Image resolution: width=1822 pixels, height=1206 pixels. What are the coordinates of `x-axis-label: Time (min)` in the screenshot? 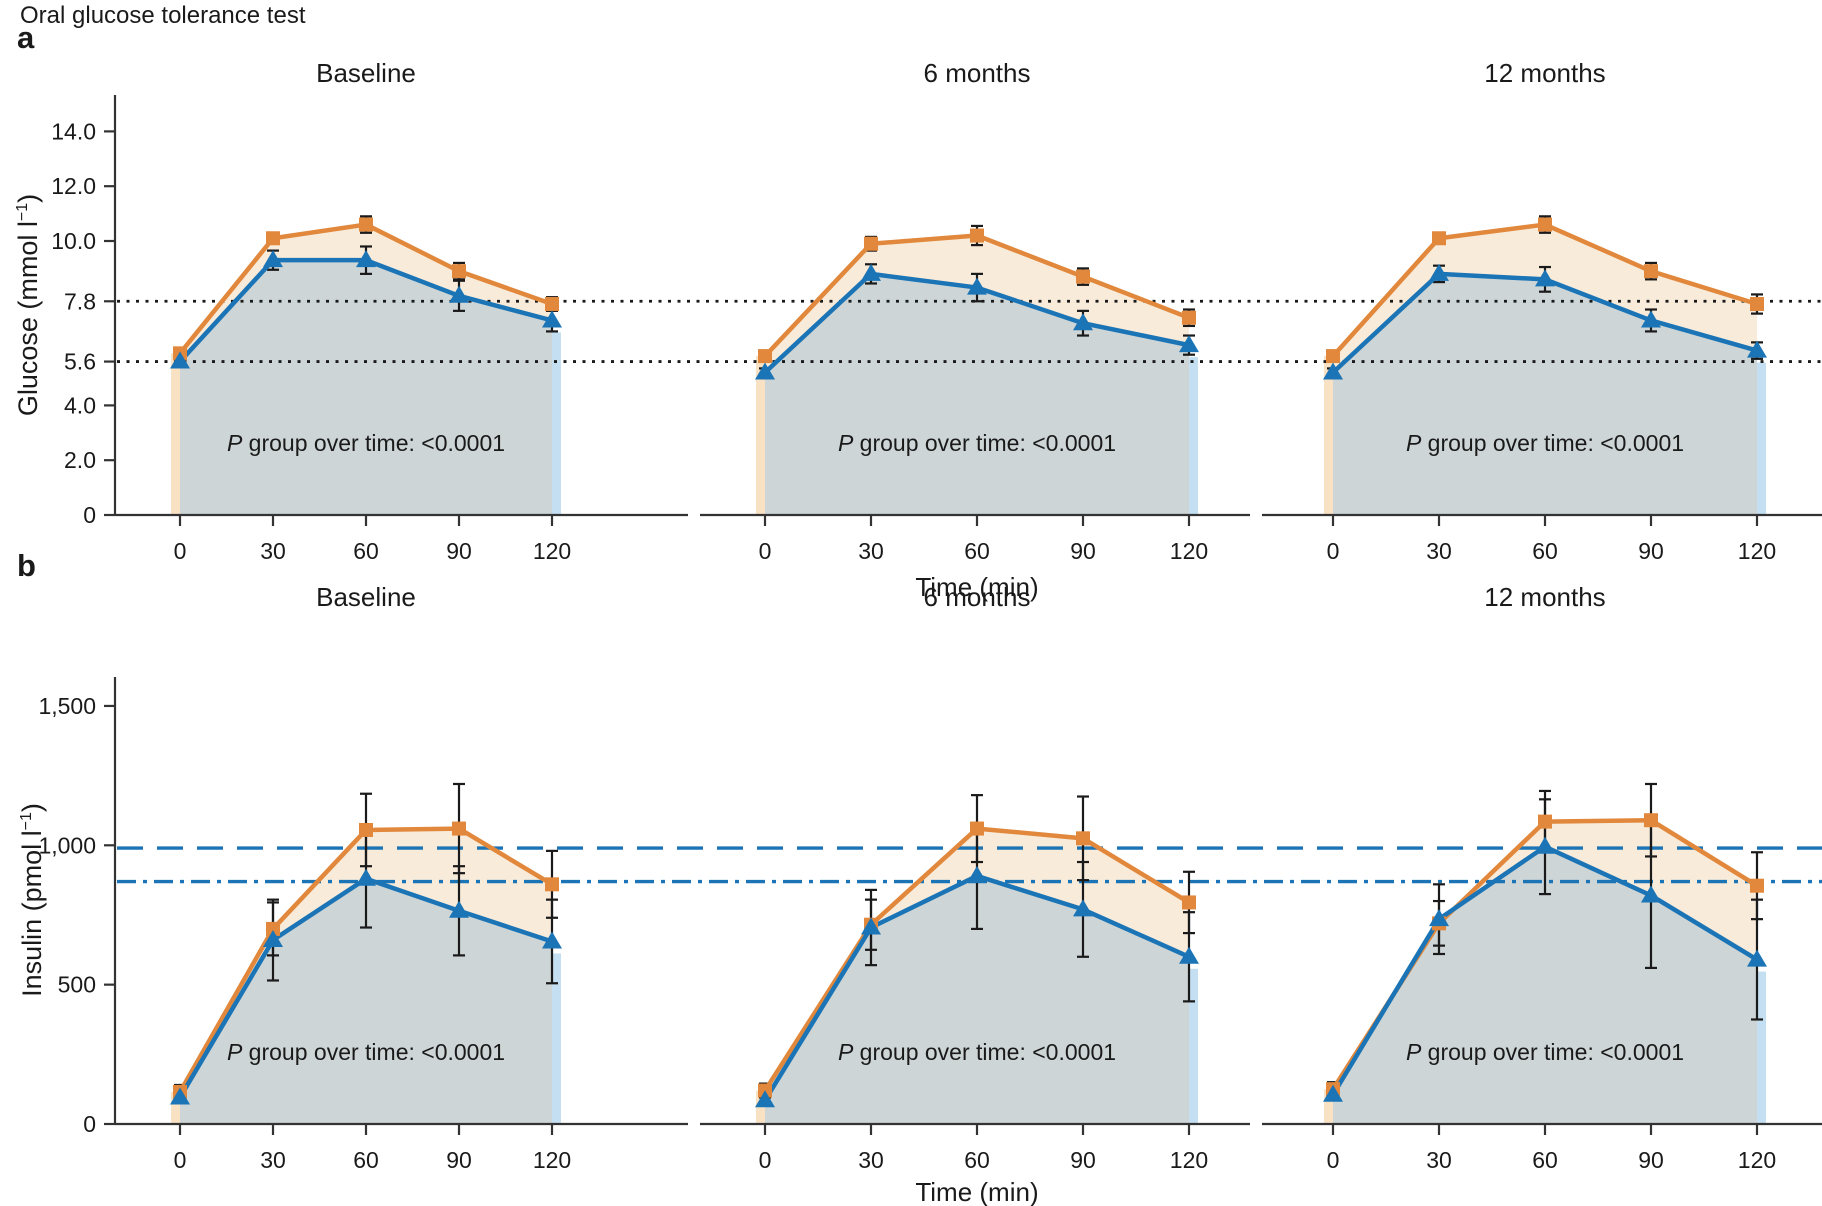 It's located at (976, 587).